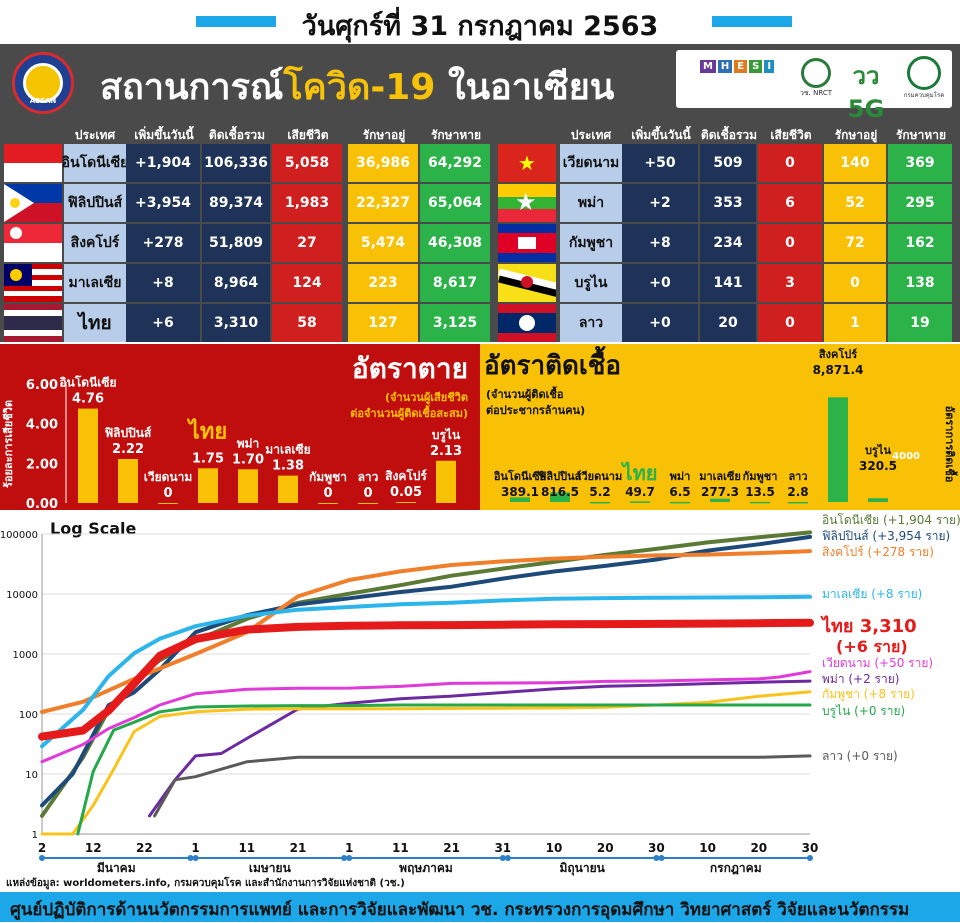 This screenshot has width=960, height=923. Describe the element at coordinates (920, 163) in the screenshot. I see `right-row-0-recovered: 369` at that location.